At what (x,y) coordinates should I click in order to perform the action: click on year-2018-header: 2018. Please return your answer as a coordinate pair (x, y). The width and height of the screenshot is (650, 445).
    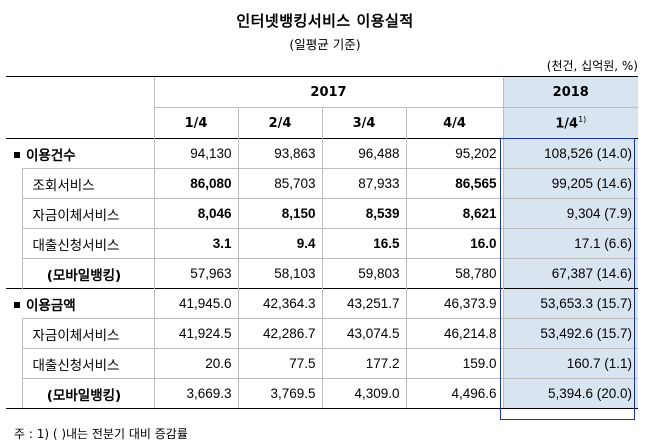
    Looking at the image, I should click on (570, 92).